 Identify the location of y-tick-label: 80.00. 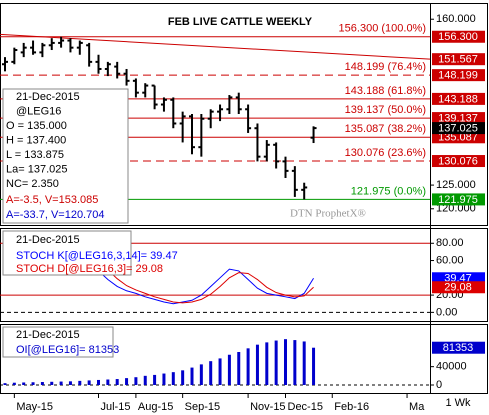
(450, 243).